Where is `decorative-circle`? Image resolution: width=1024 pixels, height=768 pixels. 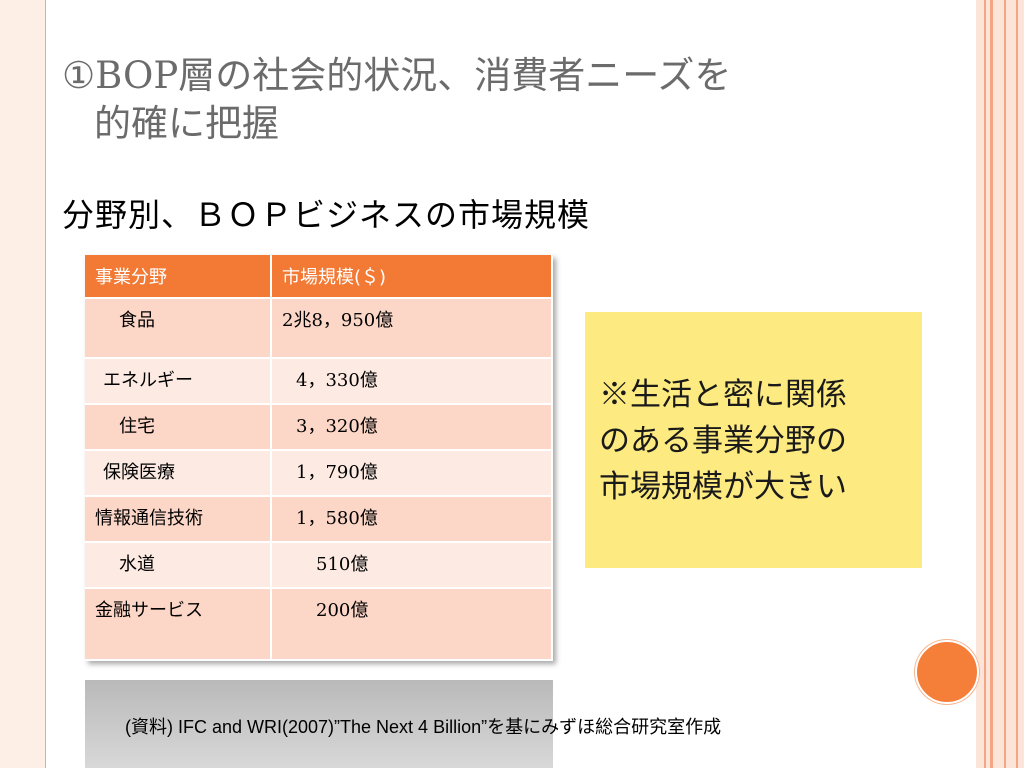
decorative-circle is located at coordinates (947, 672).